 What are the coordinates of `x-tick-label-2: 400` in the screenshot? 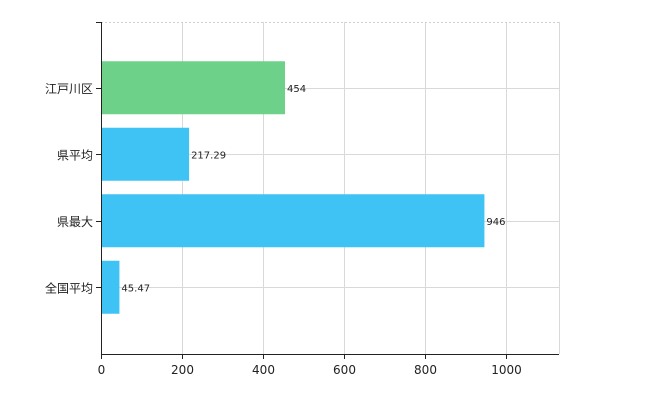 It's located at (263, 370).